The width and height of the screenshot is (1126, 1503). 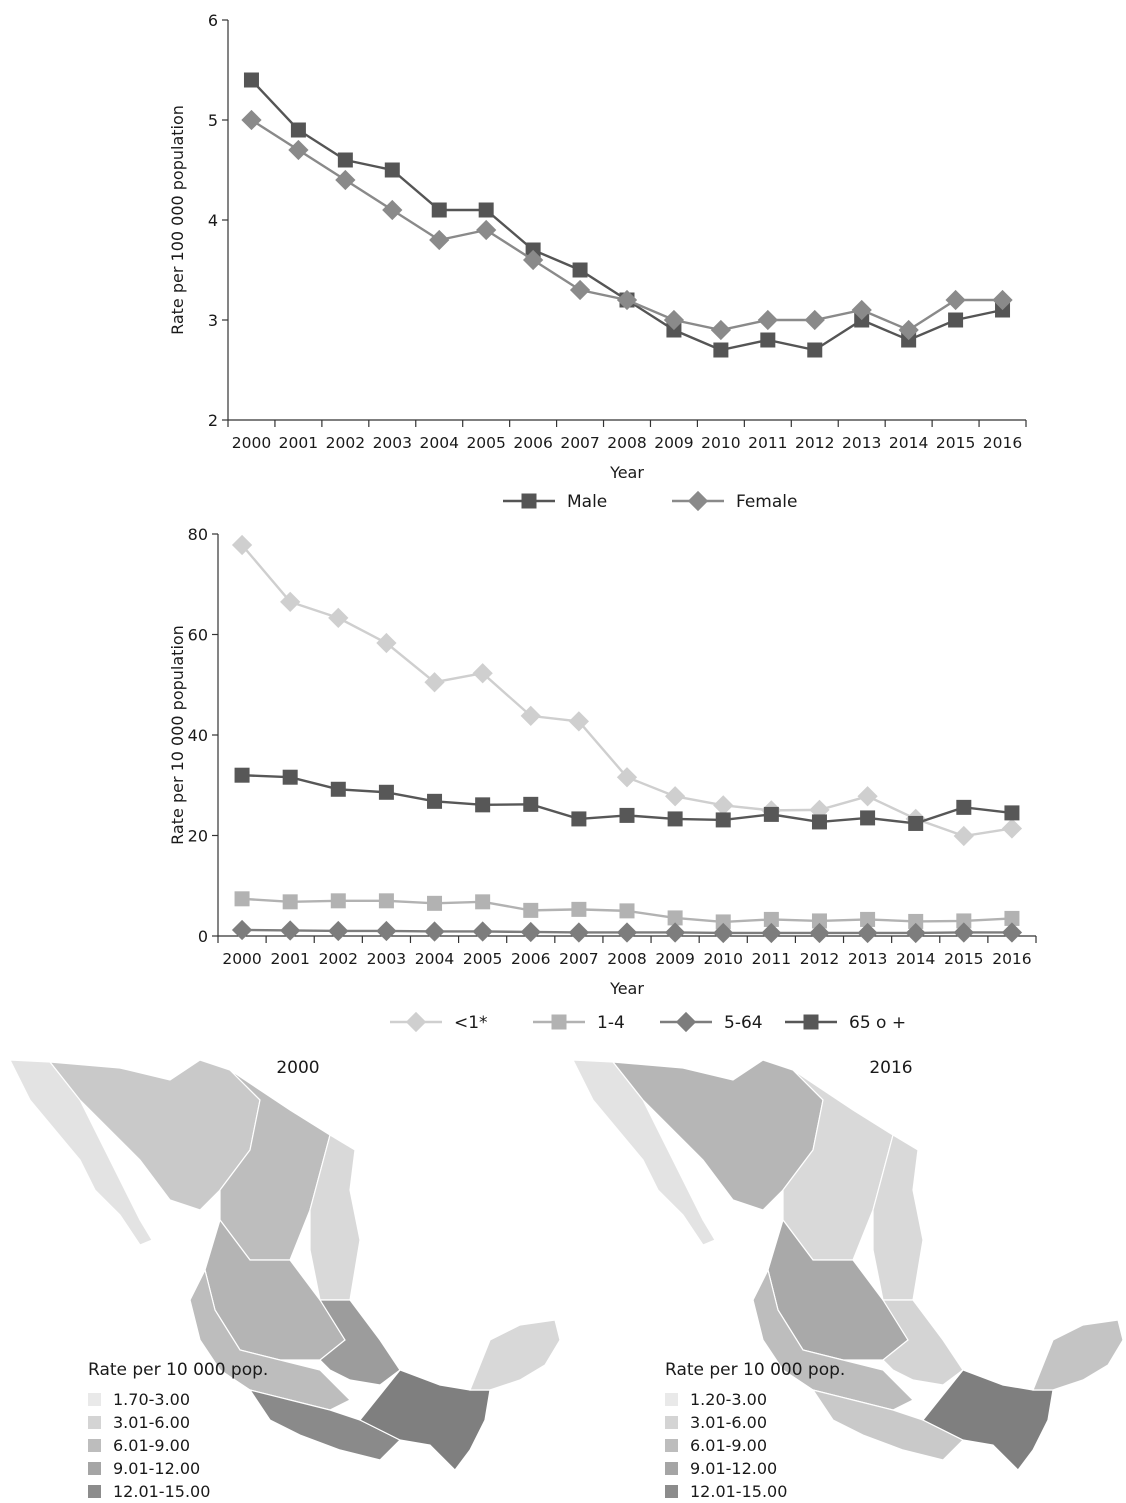 I want to click on series-line, so click(x=627, y=691).